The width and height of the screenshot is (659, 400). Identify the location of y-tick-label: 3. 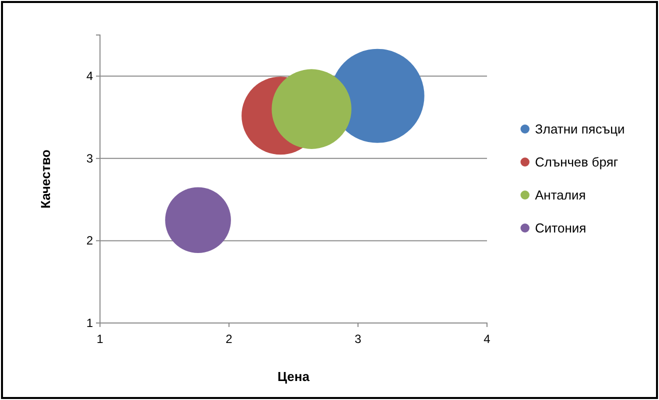
(90, 158).